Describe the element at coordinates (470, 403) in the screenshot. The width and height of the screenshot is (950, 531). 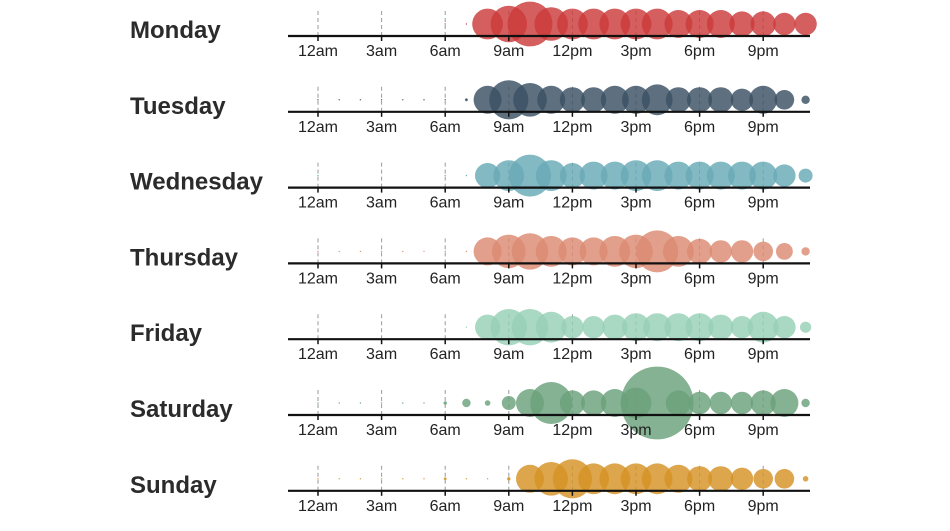
I see `day-row-saturday: Saturday 12am 3am 6am 9am 12pm 3pm 6pm 9pm` at that location.